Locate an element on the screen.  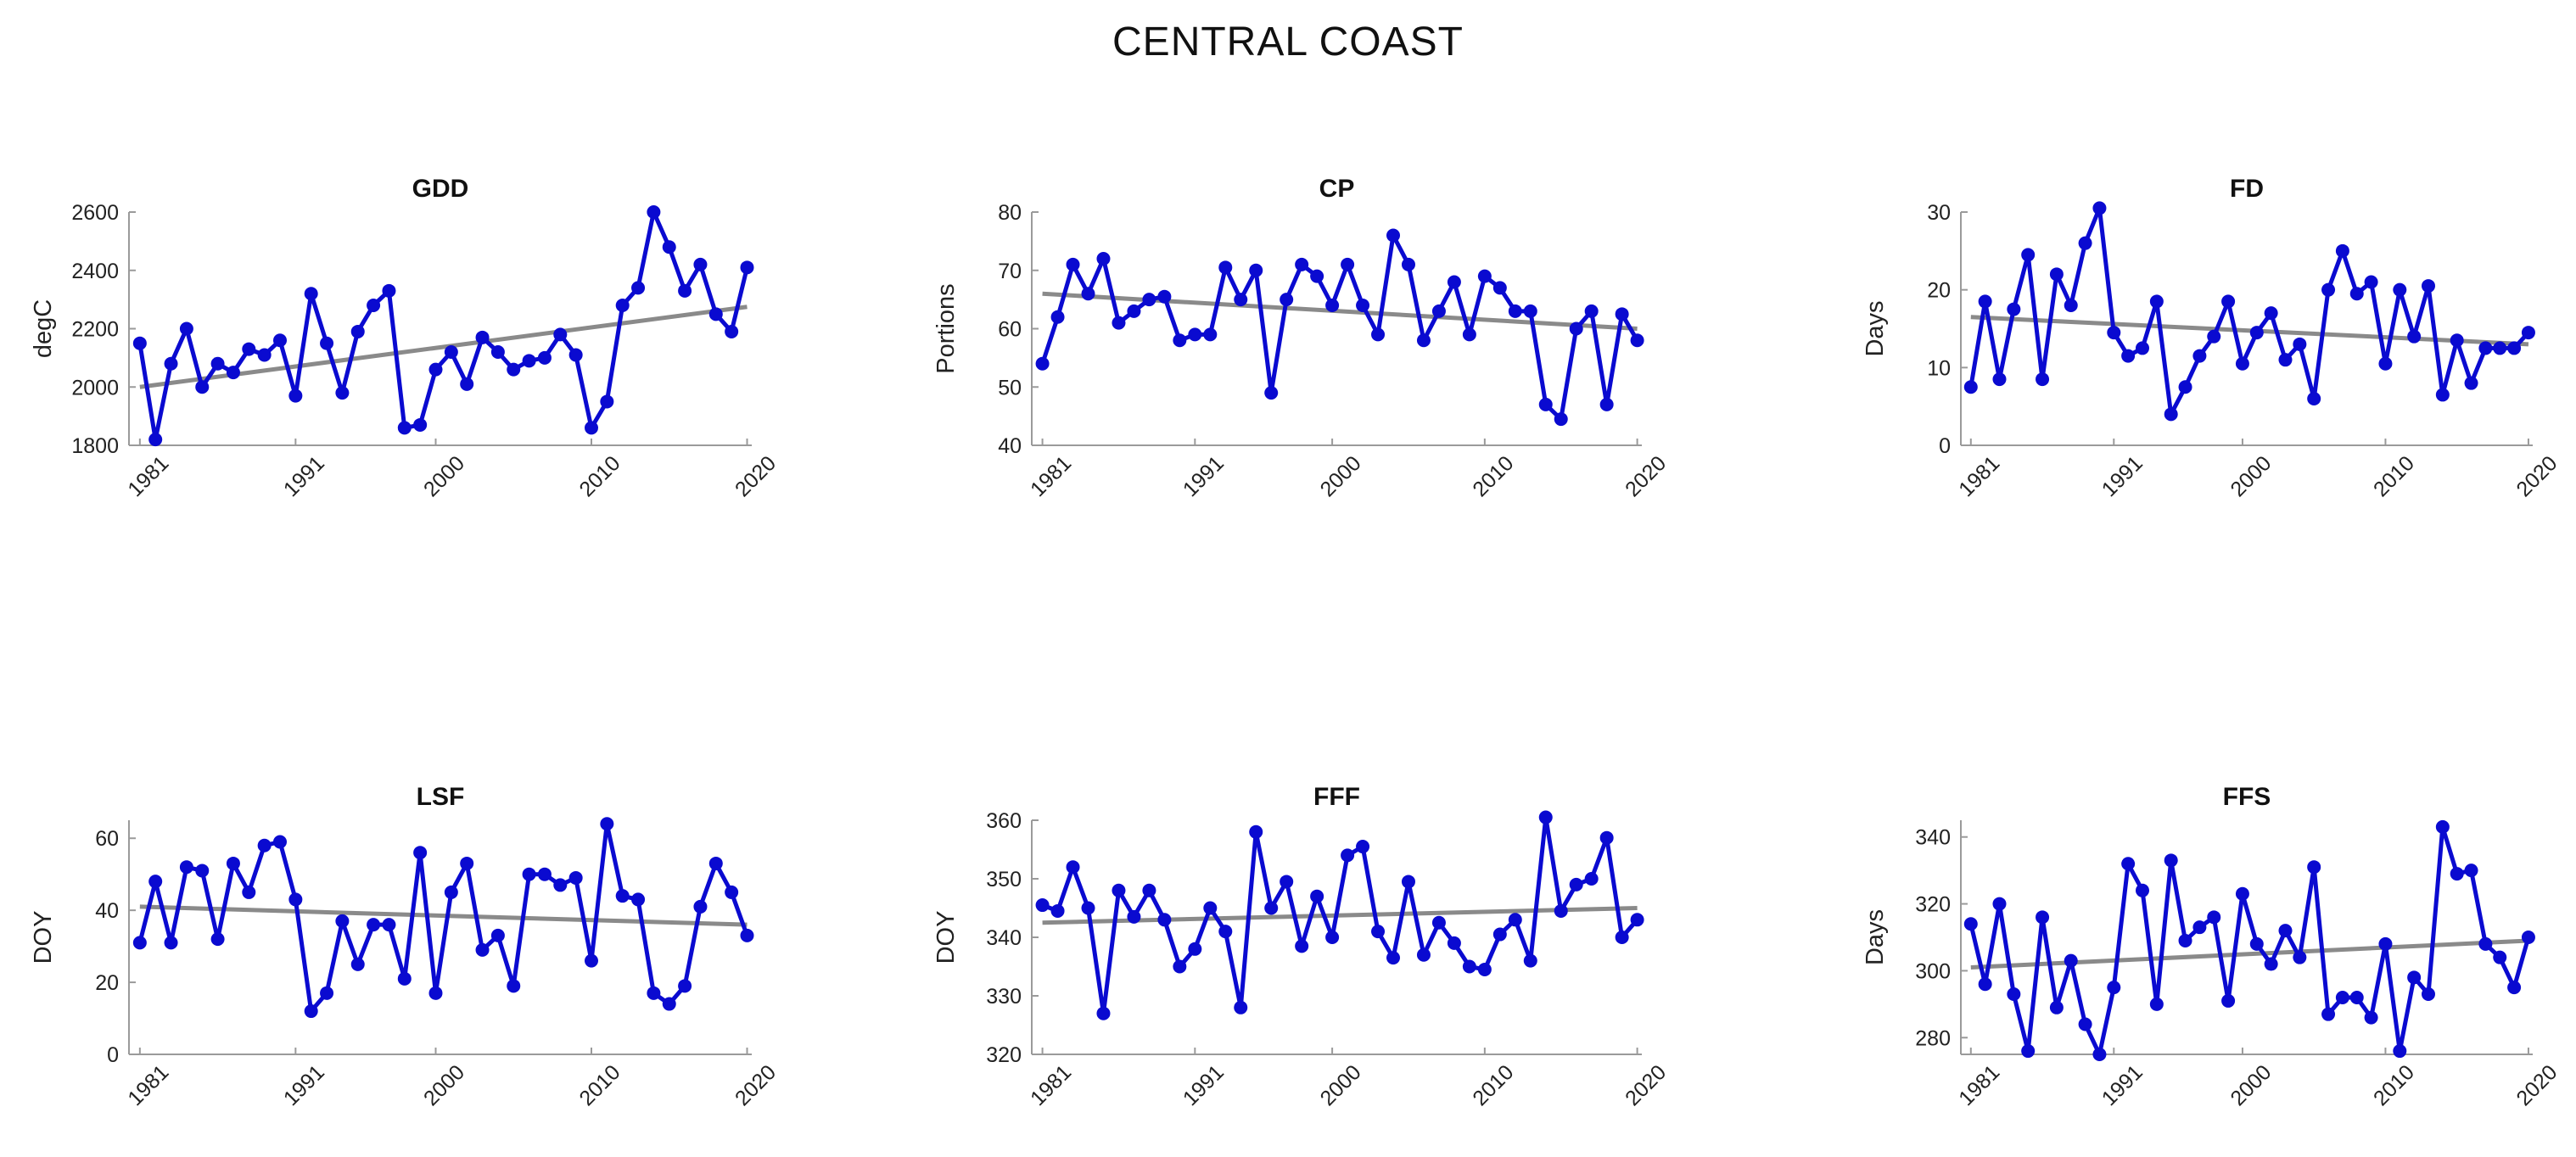
y-axis-label: degC is located at coordinates (44, 329).